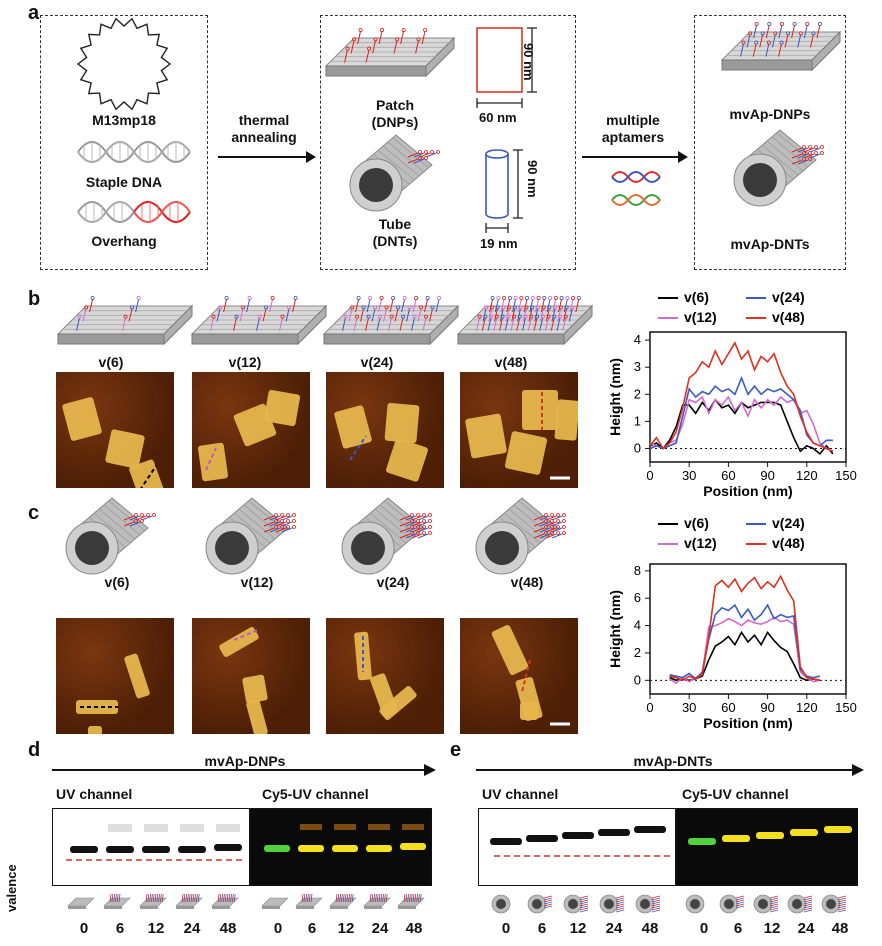  Describe the element at coordinates (430, 770) in the screenshot. I see `d-arrowhead` at that location.